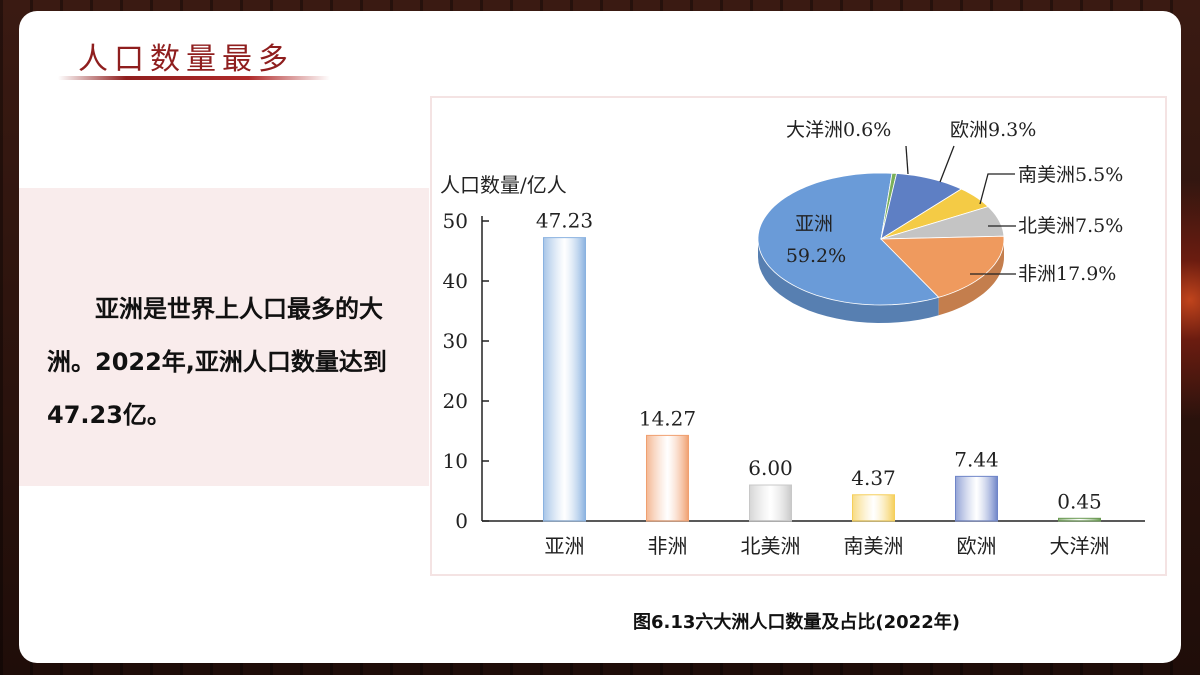 The image size is (1200, 675). Describe the element at coordinates (848, 281) in the screenshot. I see `pie-side-亚洲` at that location.